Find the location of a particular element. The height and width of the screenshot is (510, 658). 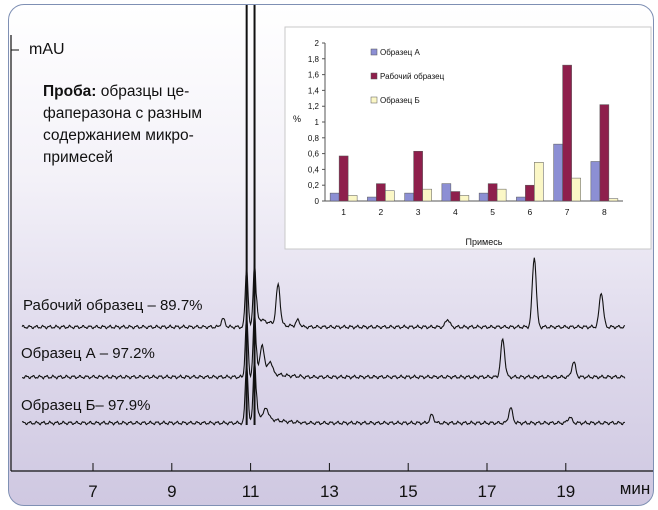

inset-x-tick-label: 2 is located at coordinates (381, 212).